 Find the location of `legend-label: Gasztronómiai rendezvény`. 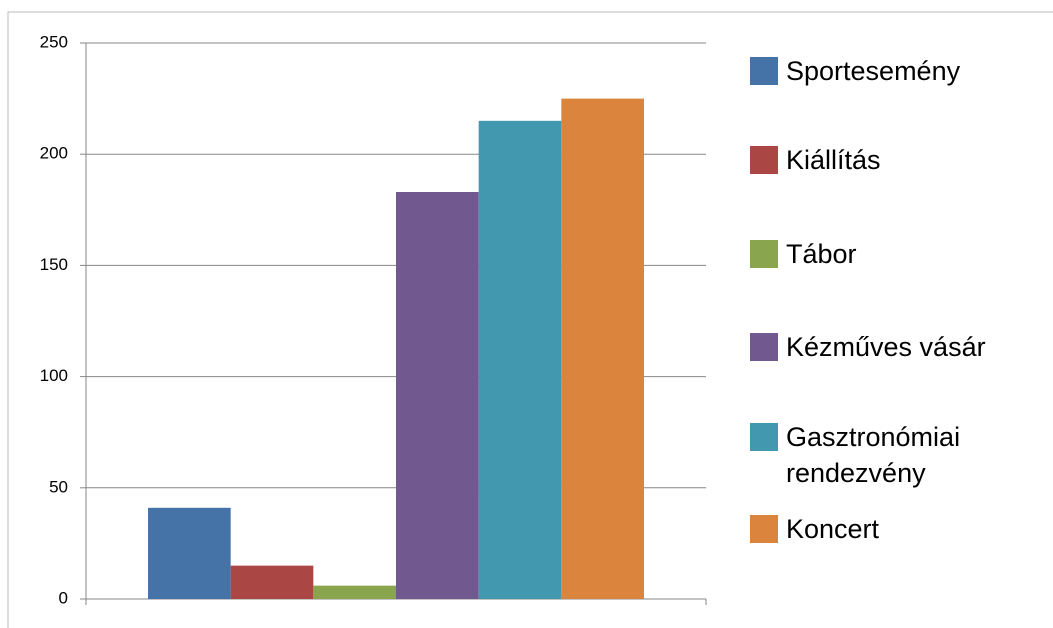

legend-label: Gasztronómiai rendezvény is located at coordinates (873, 455).